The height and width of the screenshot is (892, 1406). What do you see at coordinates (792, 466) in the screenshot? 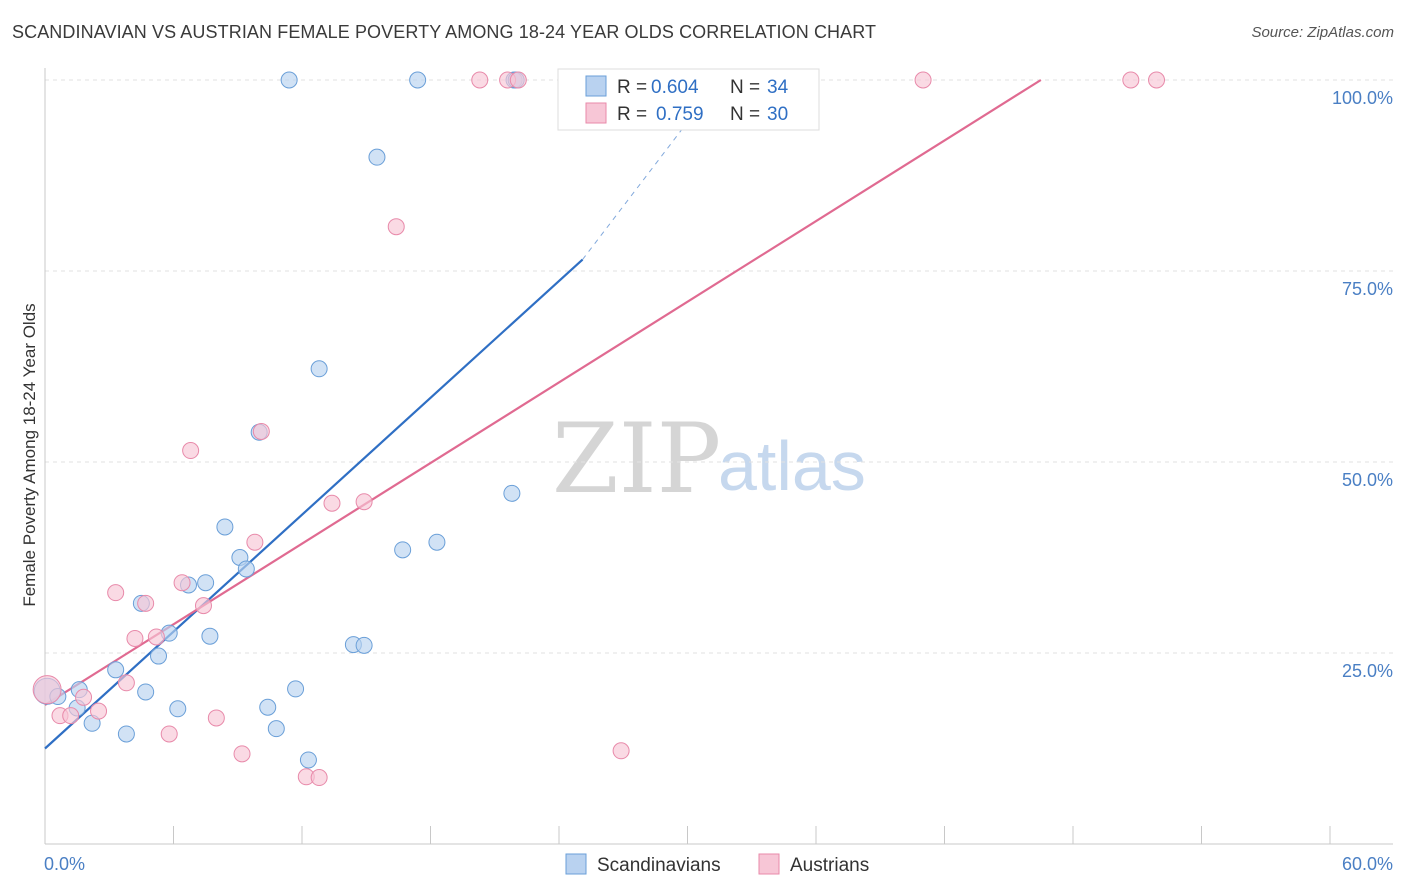
I see `watermark-atlas: atlas` at bounding box center [792, 466].